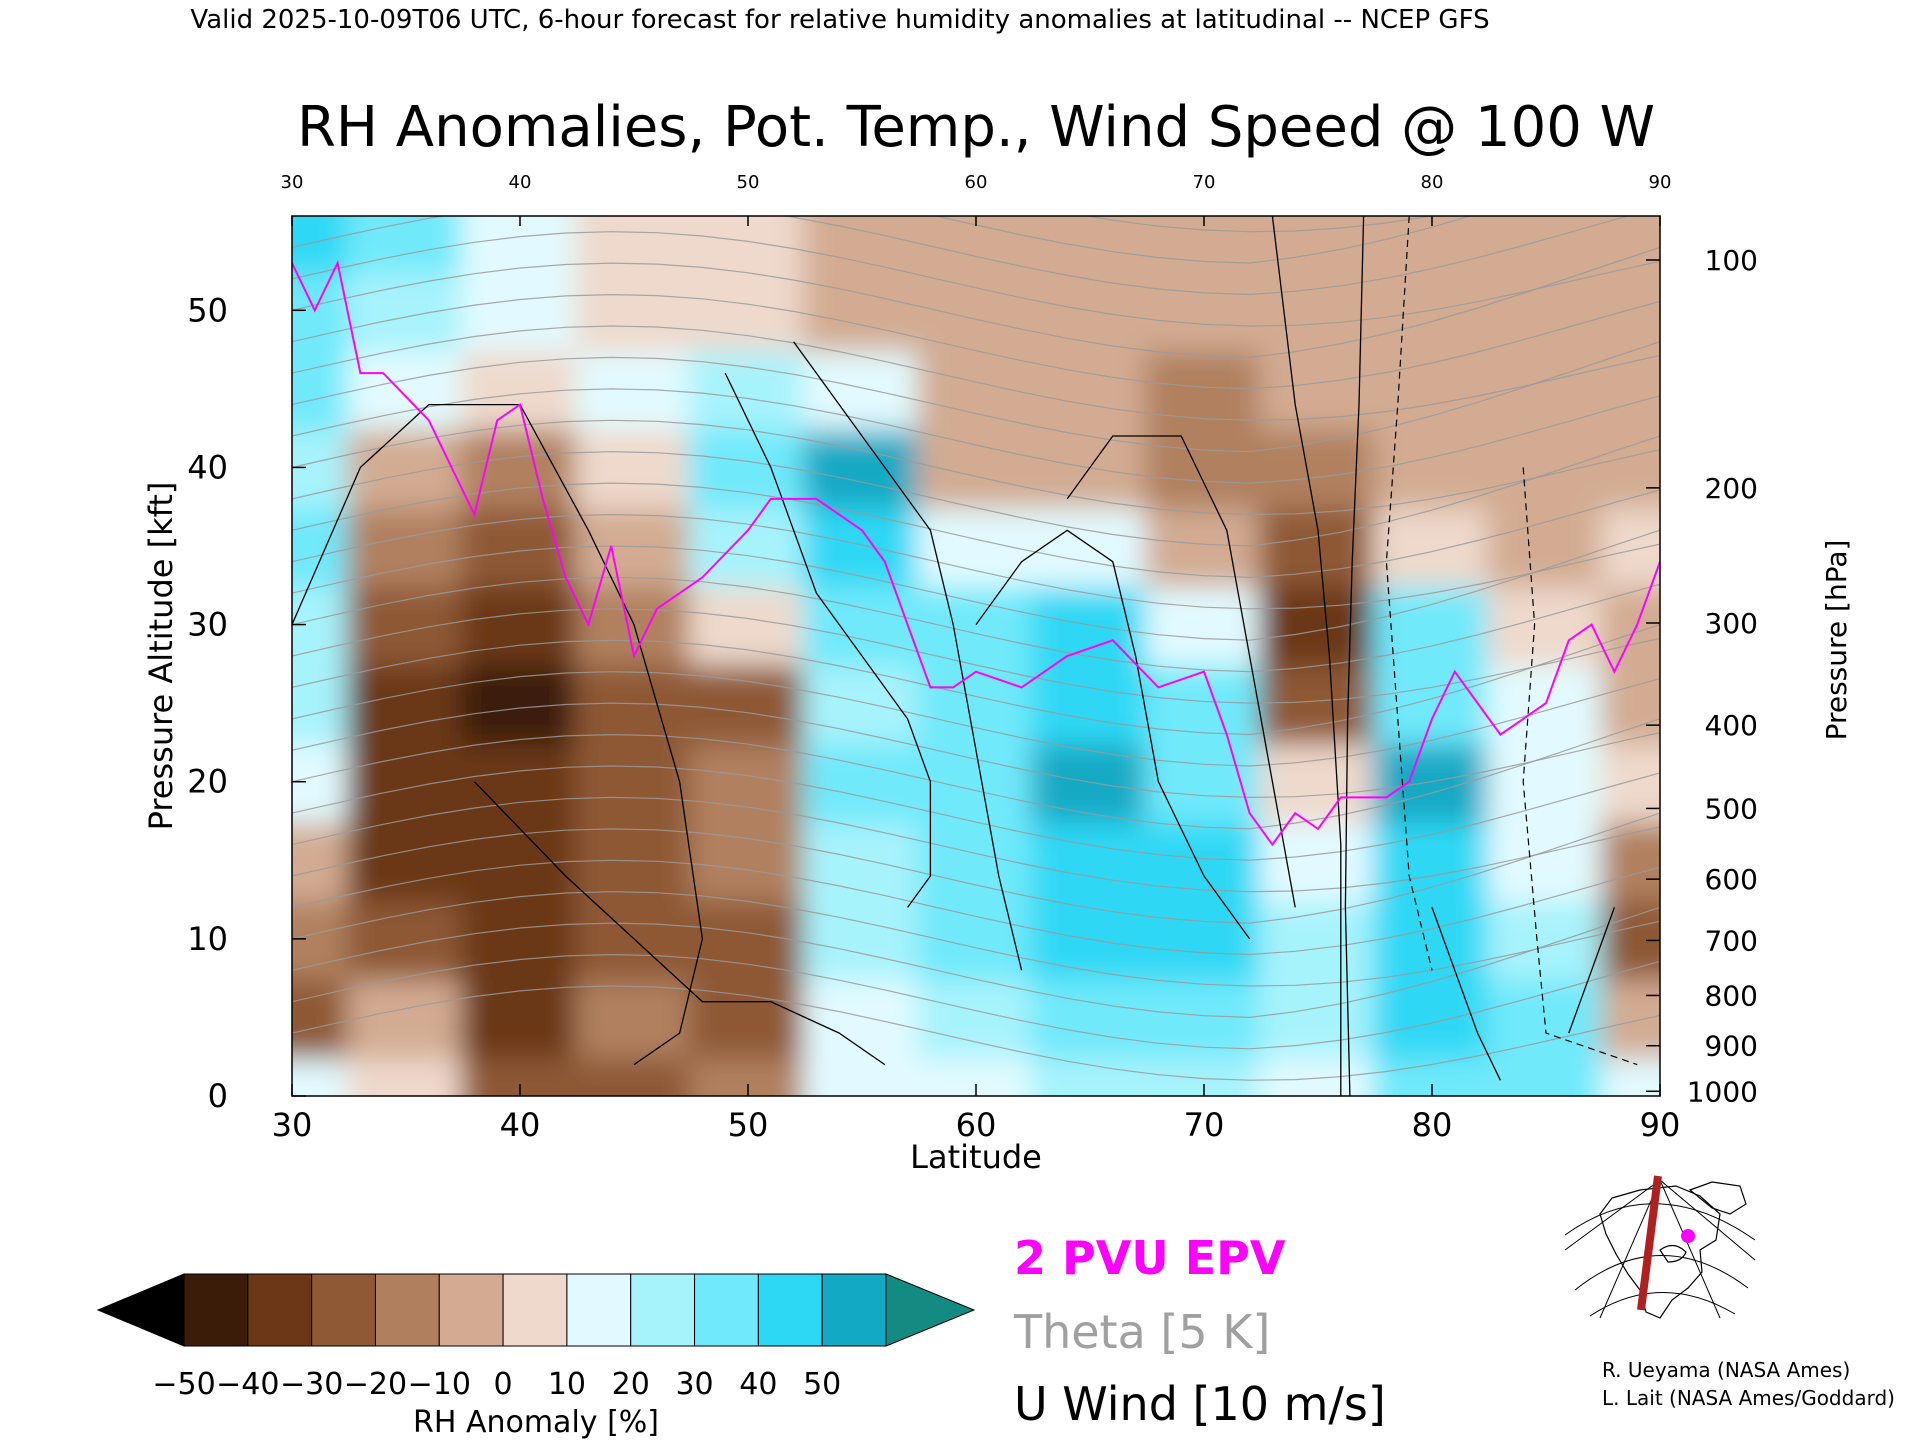 The width and height of the screenshot is (1920, 1440). What do you see at coordinates (694, 1384) in the screenshot?
I see `colorbar-tick-label: 30` at bounding box center [694, 1384].